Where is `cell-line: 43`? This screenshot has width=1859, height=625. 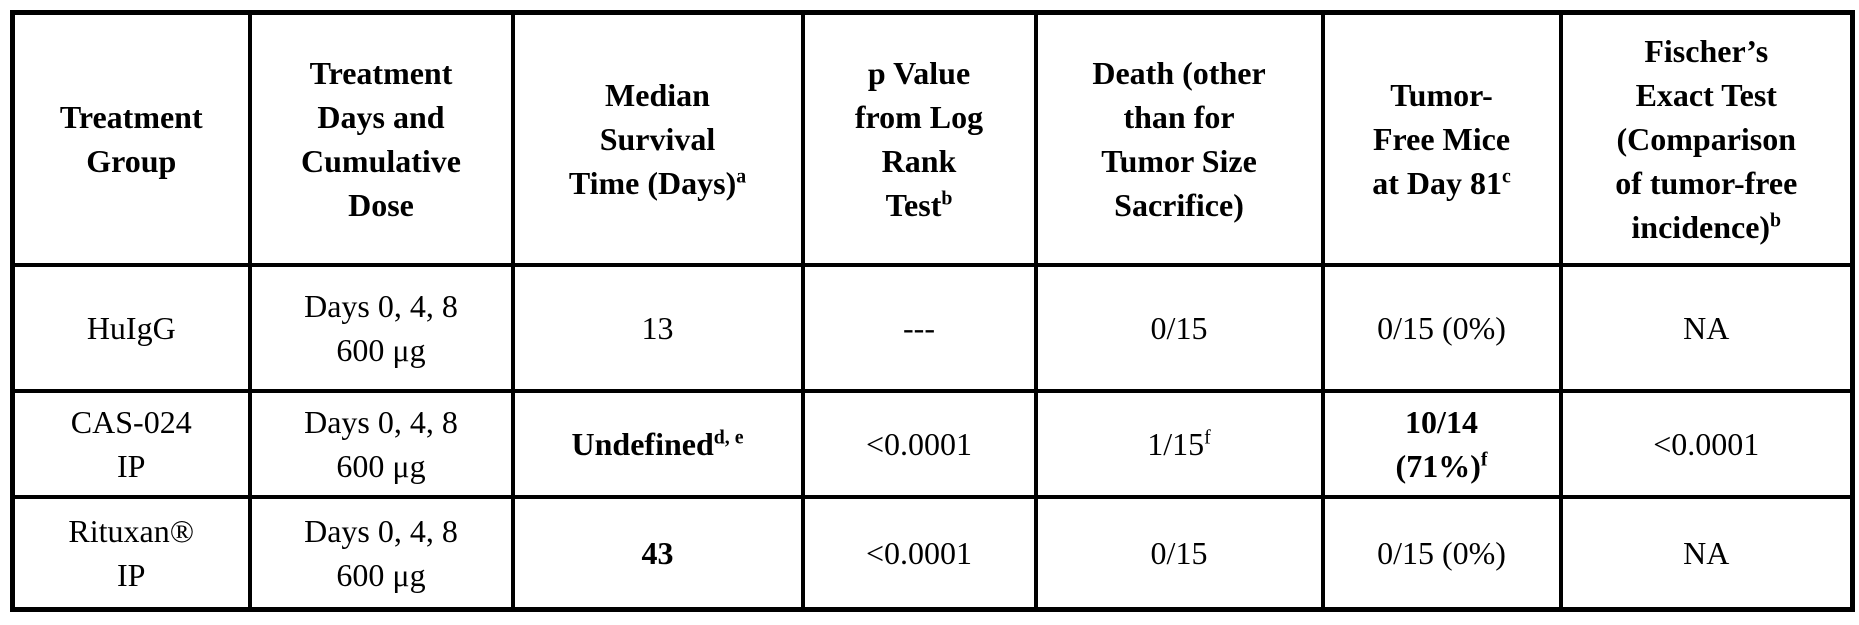
cell-line: 43 is located at coordinates (657, 552).